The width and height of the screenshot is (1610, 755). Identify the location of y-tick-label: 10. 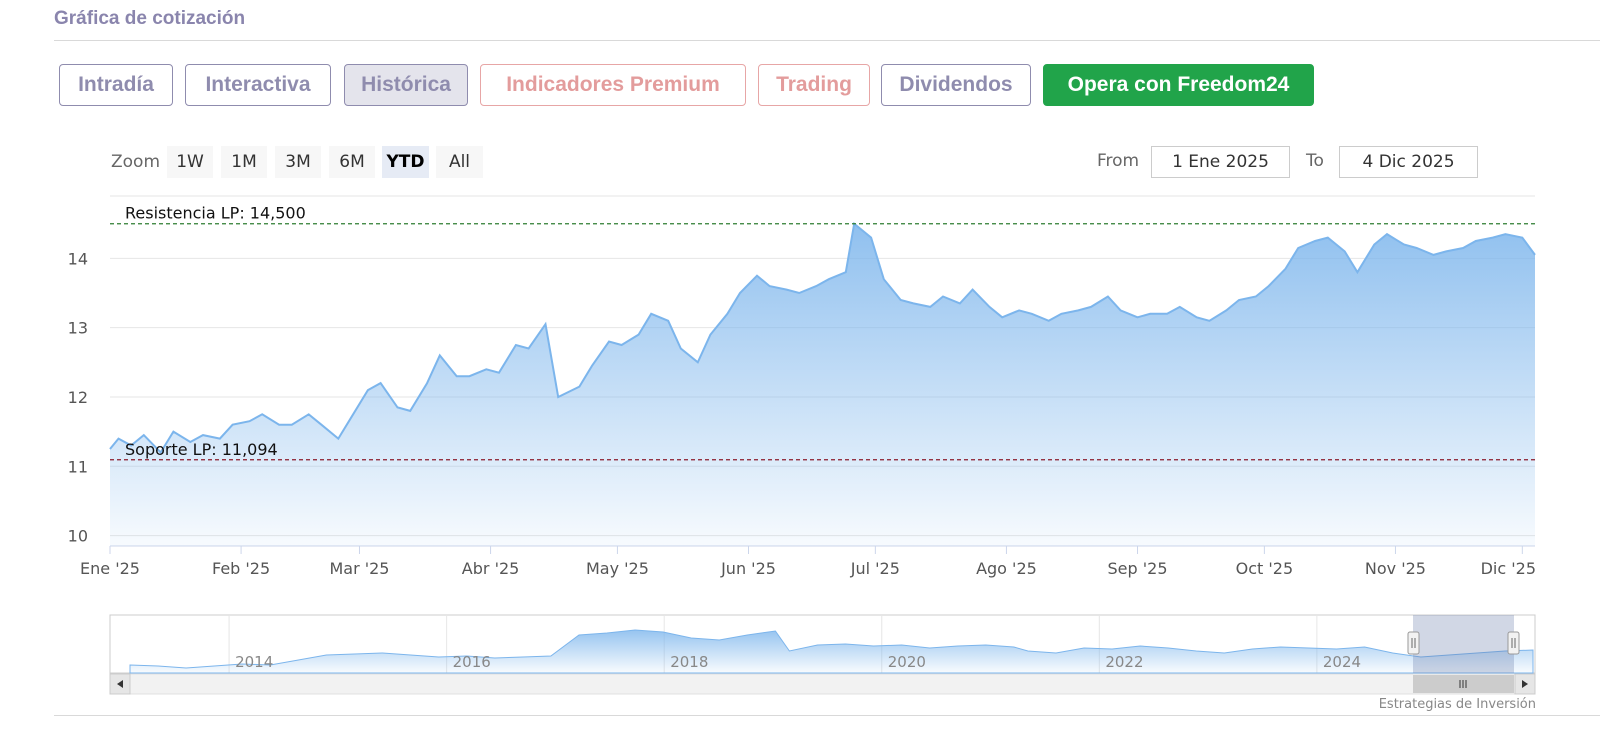
(78, 536).